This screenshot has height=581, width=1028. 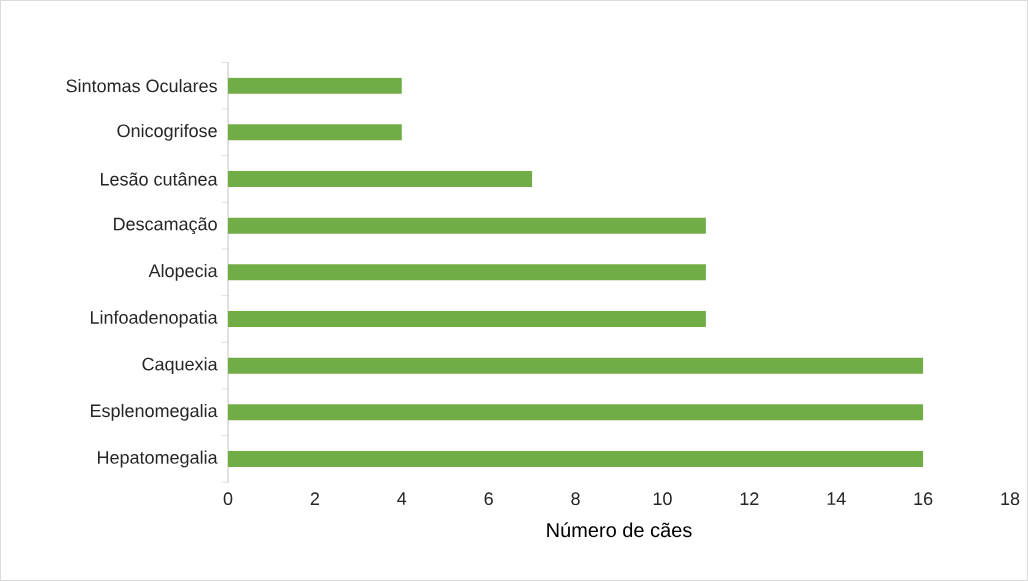 What do you see at coordinates (488, 499) in the screenshot?
I see `x-tick-label: 6` at bounding box center [488, 499].